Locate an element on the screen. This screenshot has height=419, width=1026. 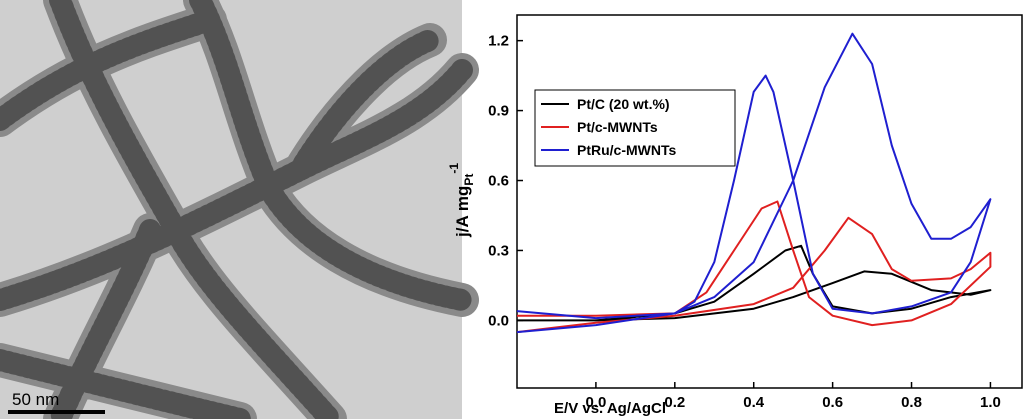
x-tick-label: 0.2 is located at coordinates (674, 402).